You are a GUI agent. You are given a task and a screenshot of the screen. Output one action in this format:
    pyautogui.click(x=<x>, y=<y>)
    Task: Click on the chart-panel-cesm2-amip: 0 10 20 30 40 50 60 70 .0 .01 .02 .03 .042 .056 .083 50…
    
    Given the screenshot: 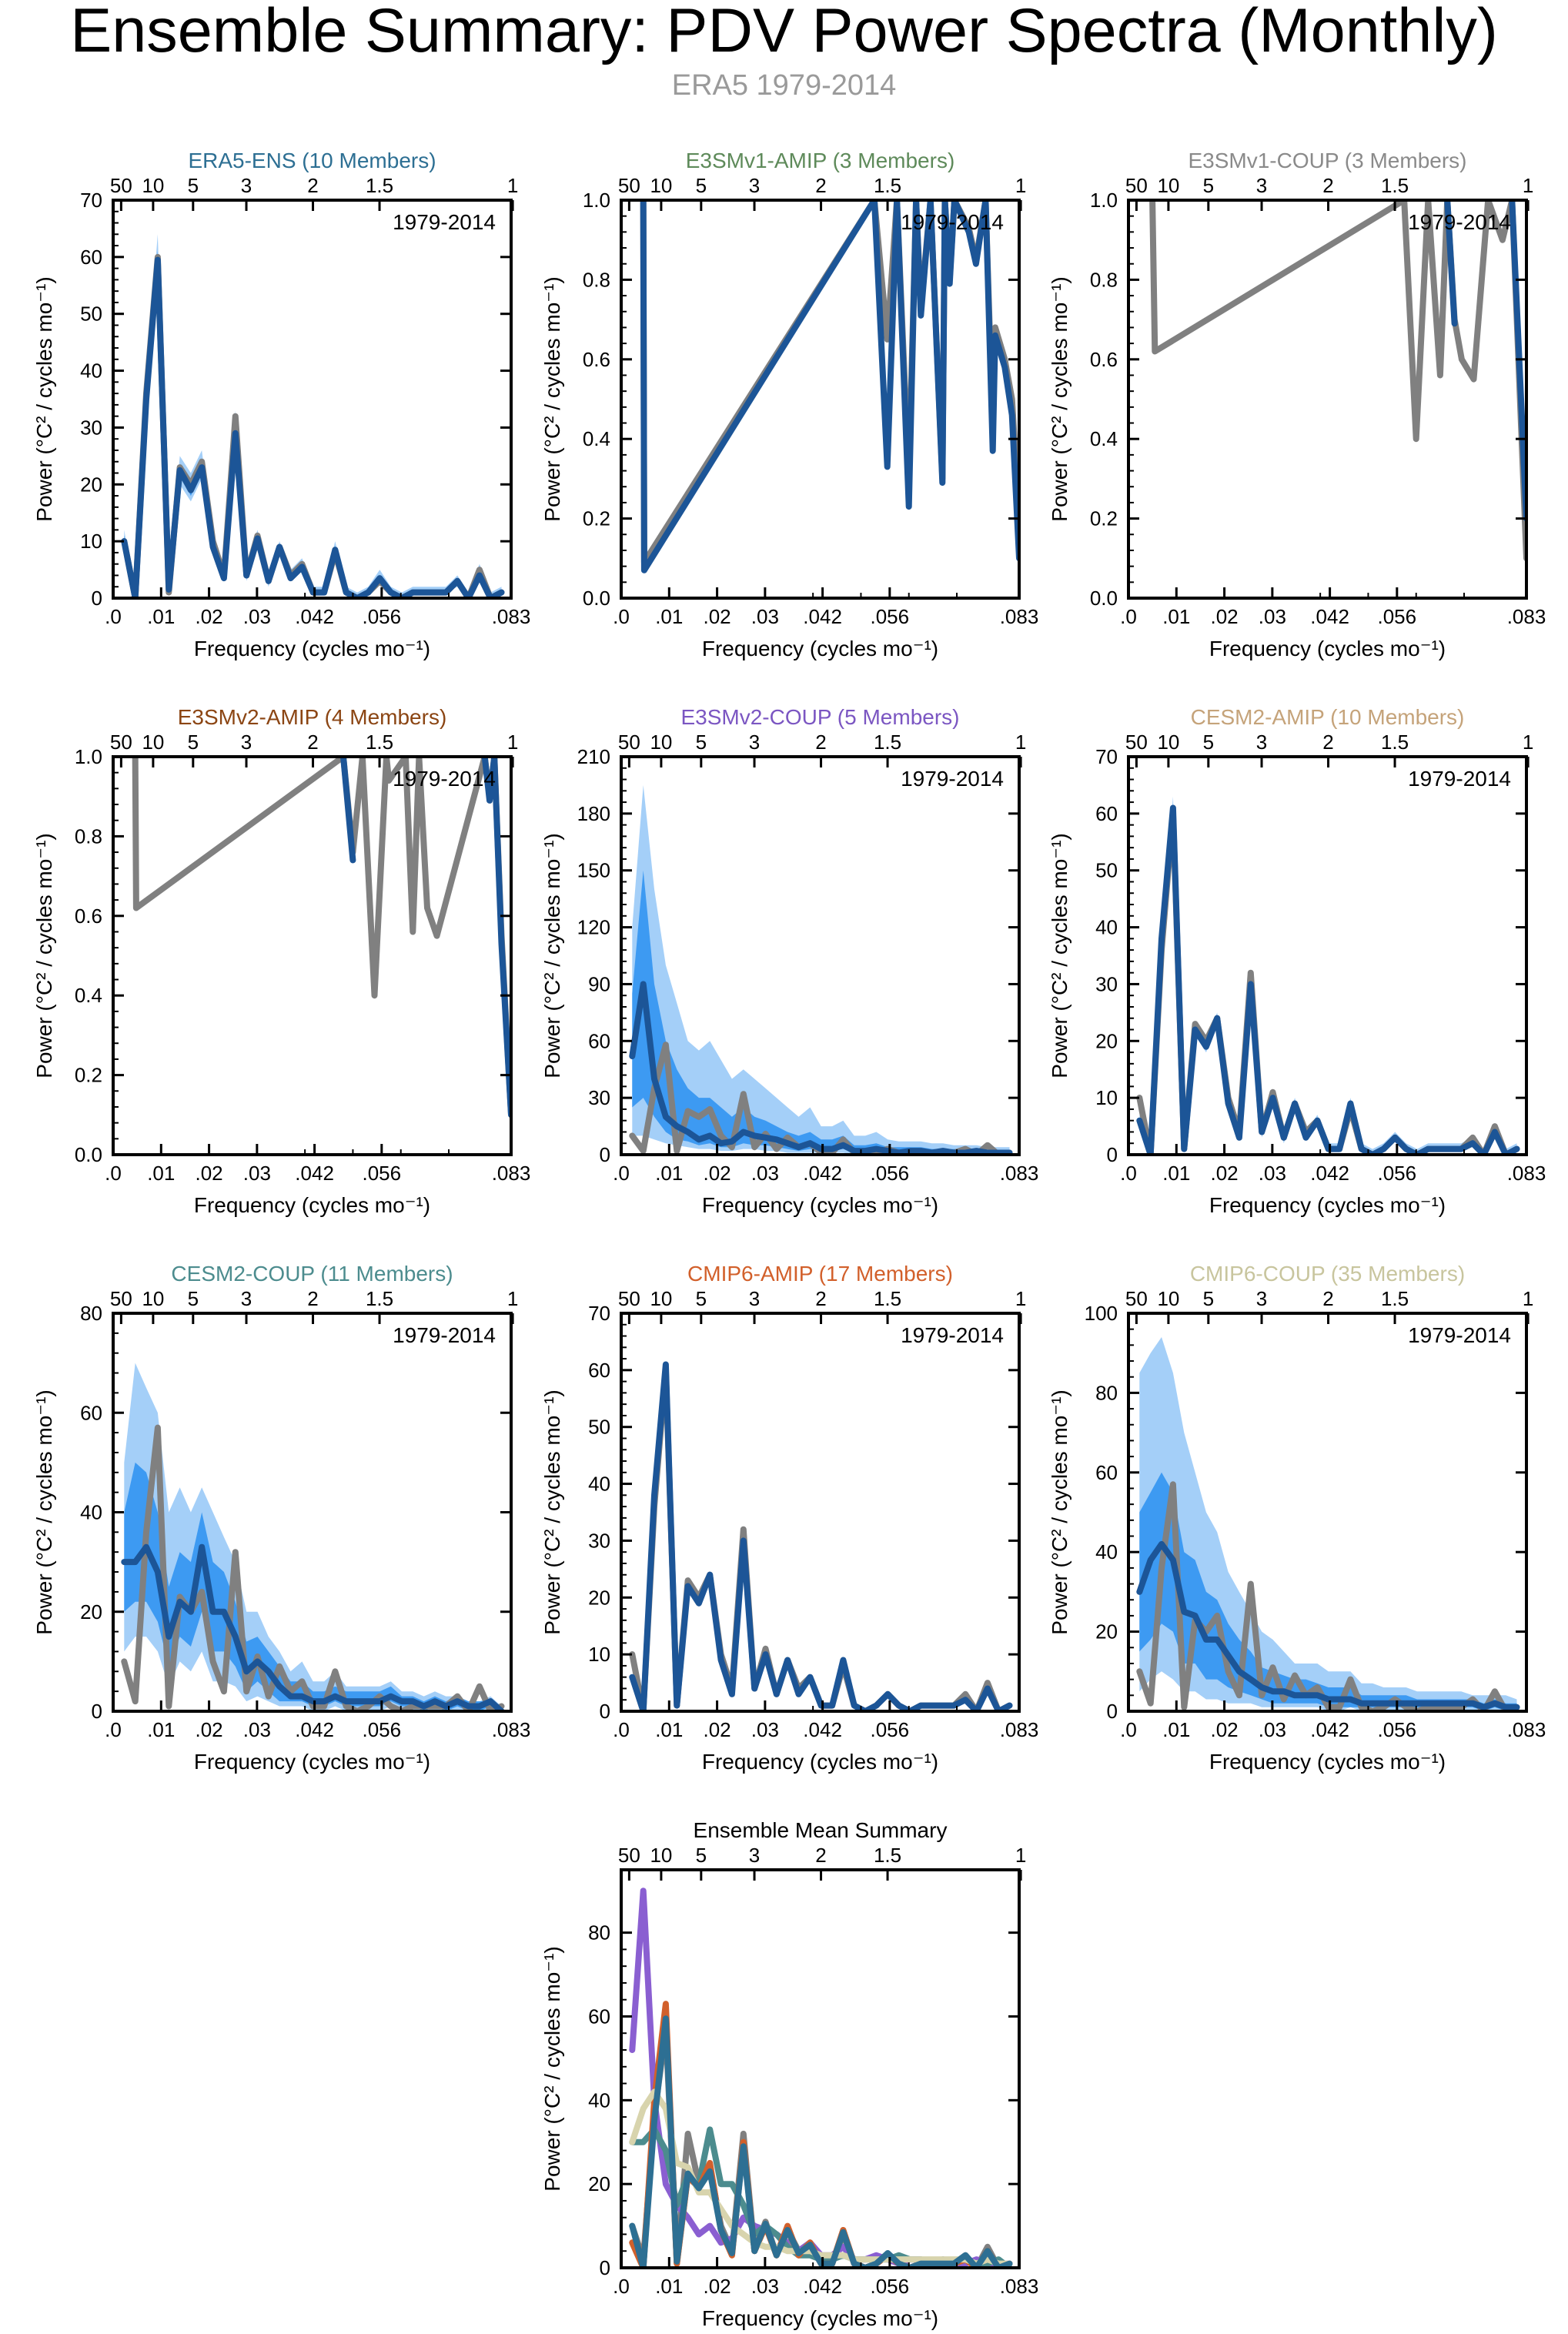 What is the action you would take?
    pyautogui.click(x=1297, y=961)
    